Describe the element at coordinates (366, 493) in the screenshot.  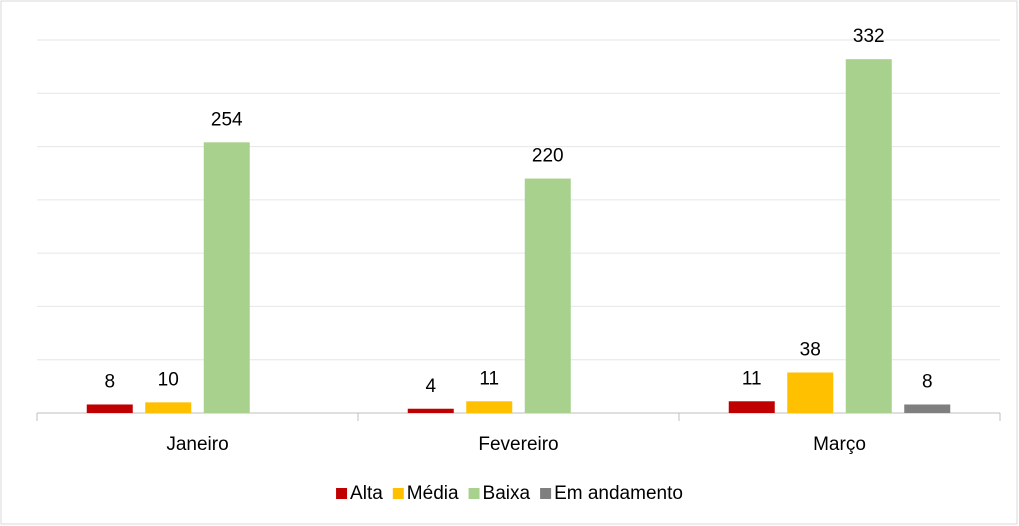
I see `legend-label: Alta` at that location.